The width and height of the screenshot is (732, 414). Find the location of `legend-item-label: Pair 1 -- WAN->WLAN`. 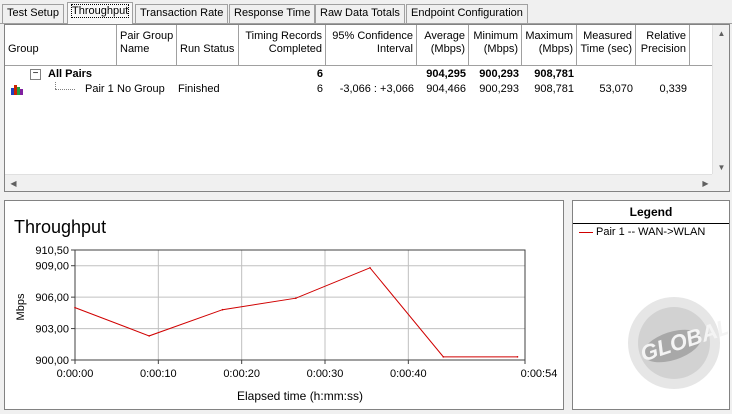

legend-item-label: Pair 1 -- WAN->WLAN is located at coordinates (651, 232).